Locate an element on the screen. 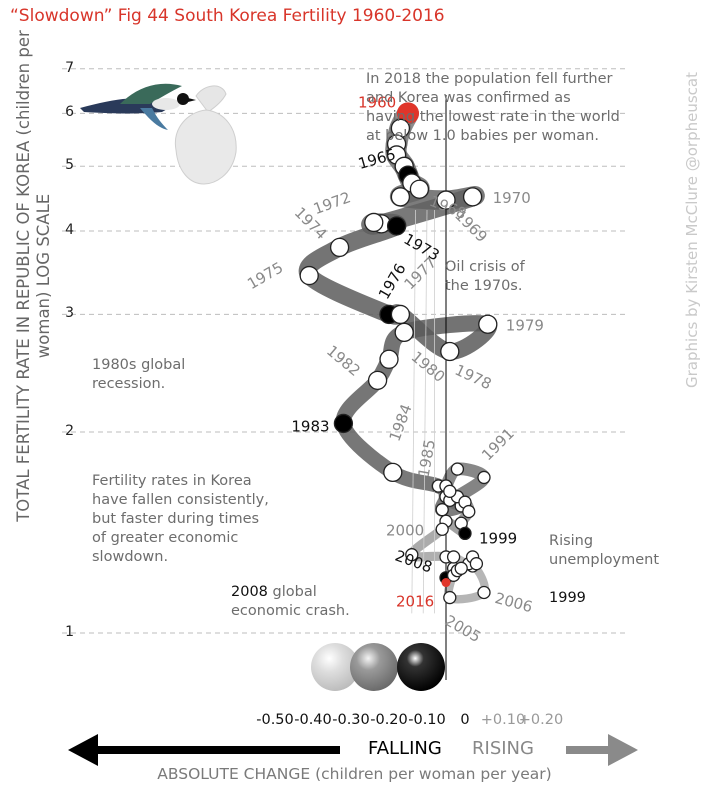 This screenshot has height=794, width=709. year-label-2006: 2006 is located at coordinates (514, 602).